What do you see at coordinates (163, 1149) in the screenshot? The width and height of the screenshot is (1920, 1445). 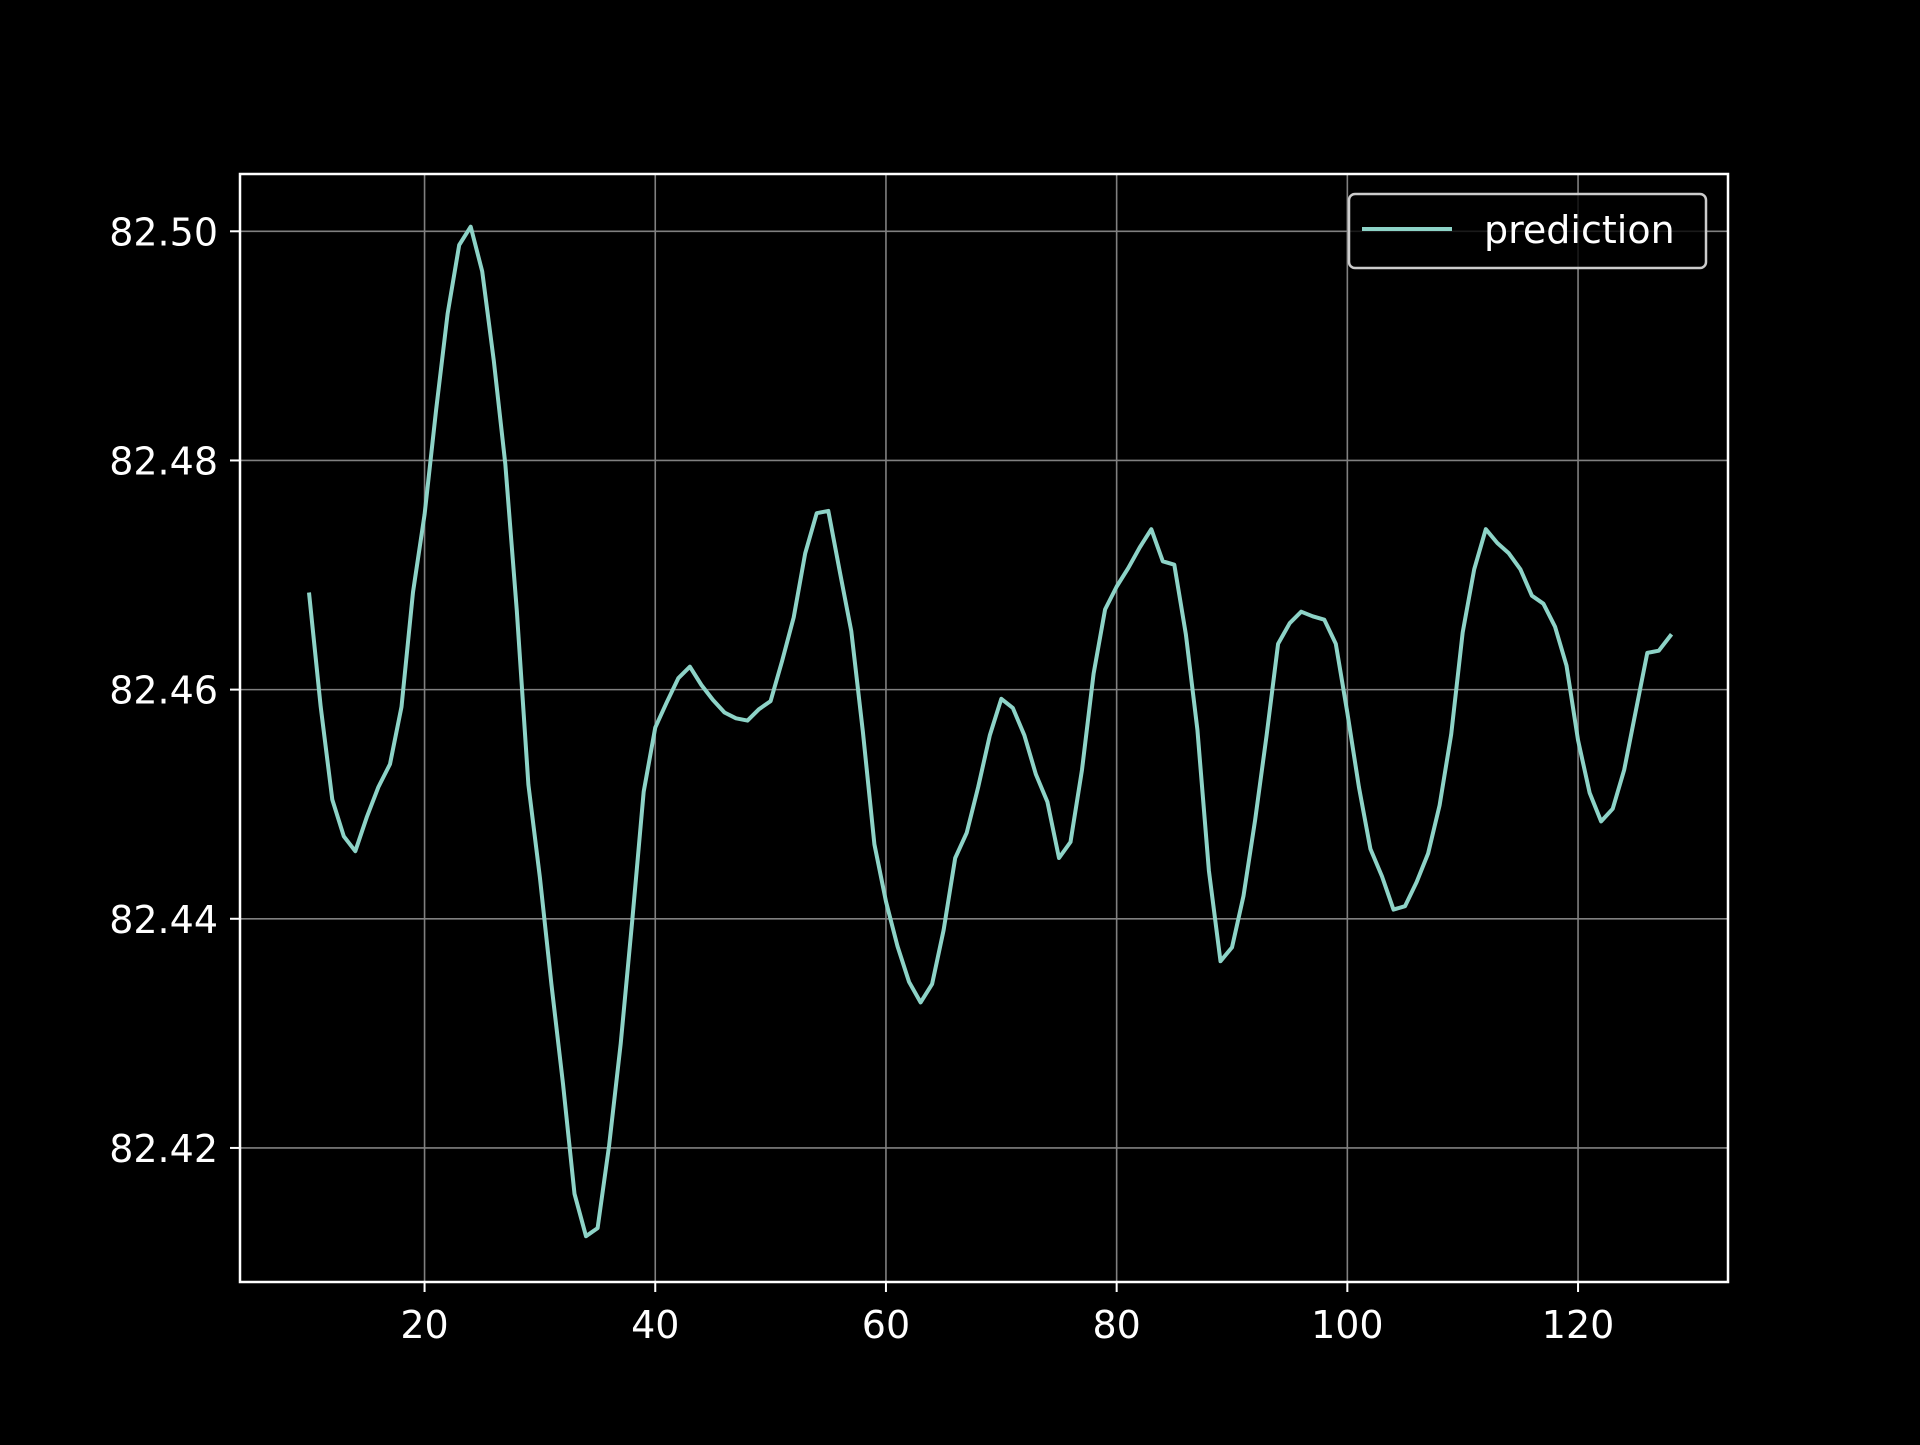 I see `y-tick-label: 82.42` at bounding box center [163, 1149].